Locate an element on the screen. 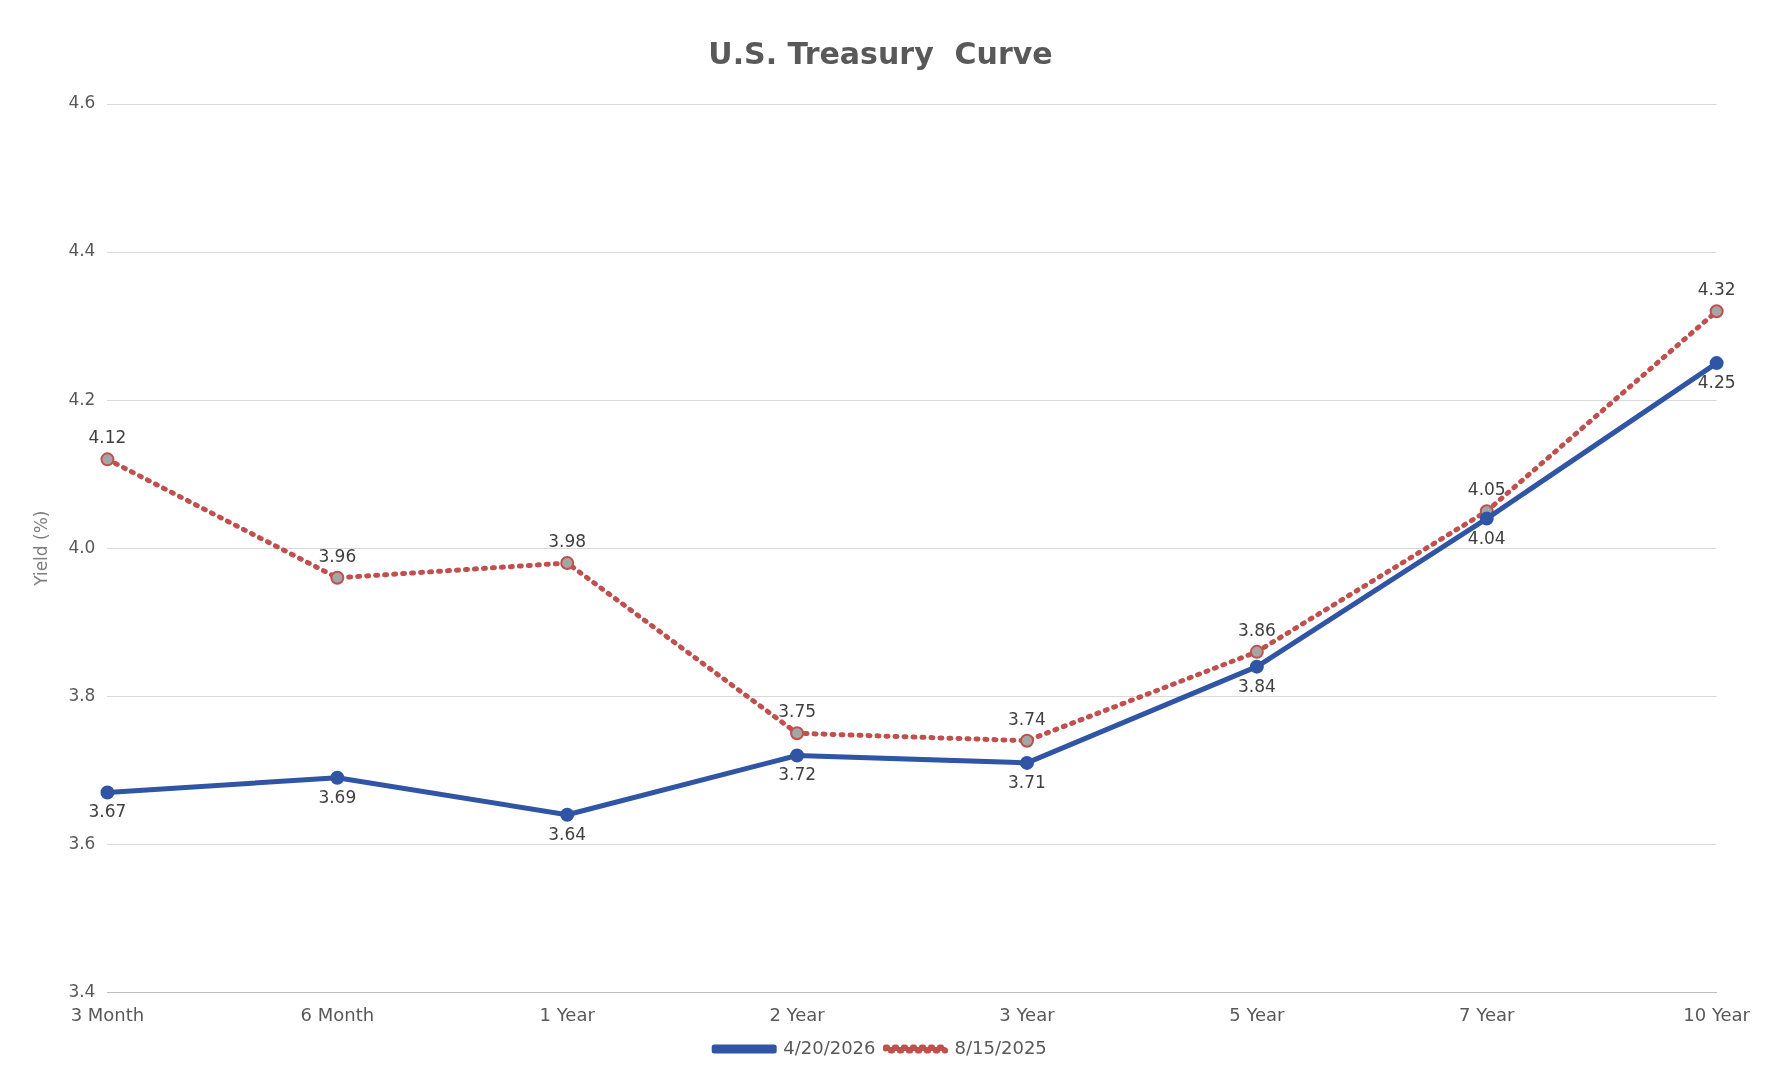 The image size is (1765, 1092). y-tick-label: 3.4 is located at coordinates (82, 990).